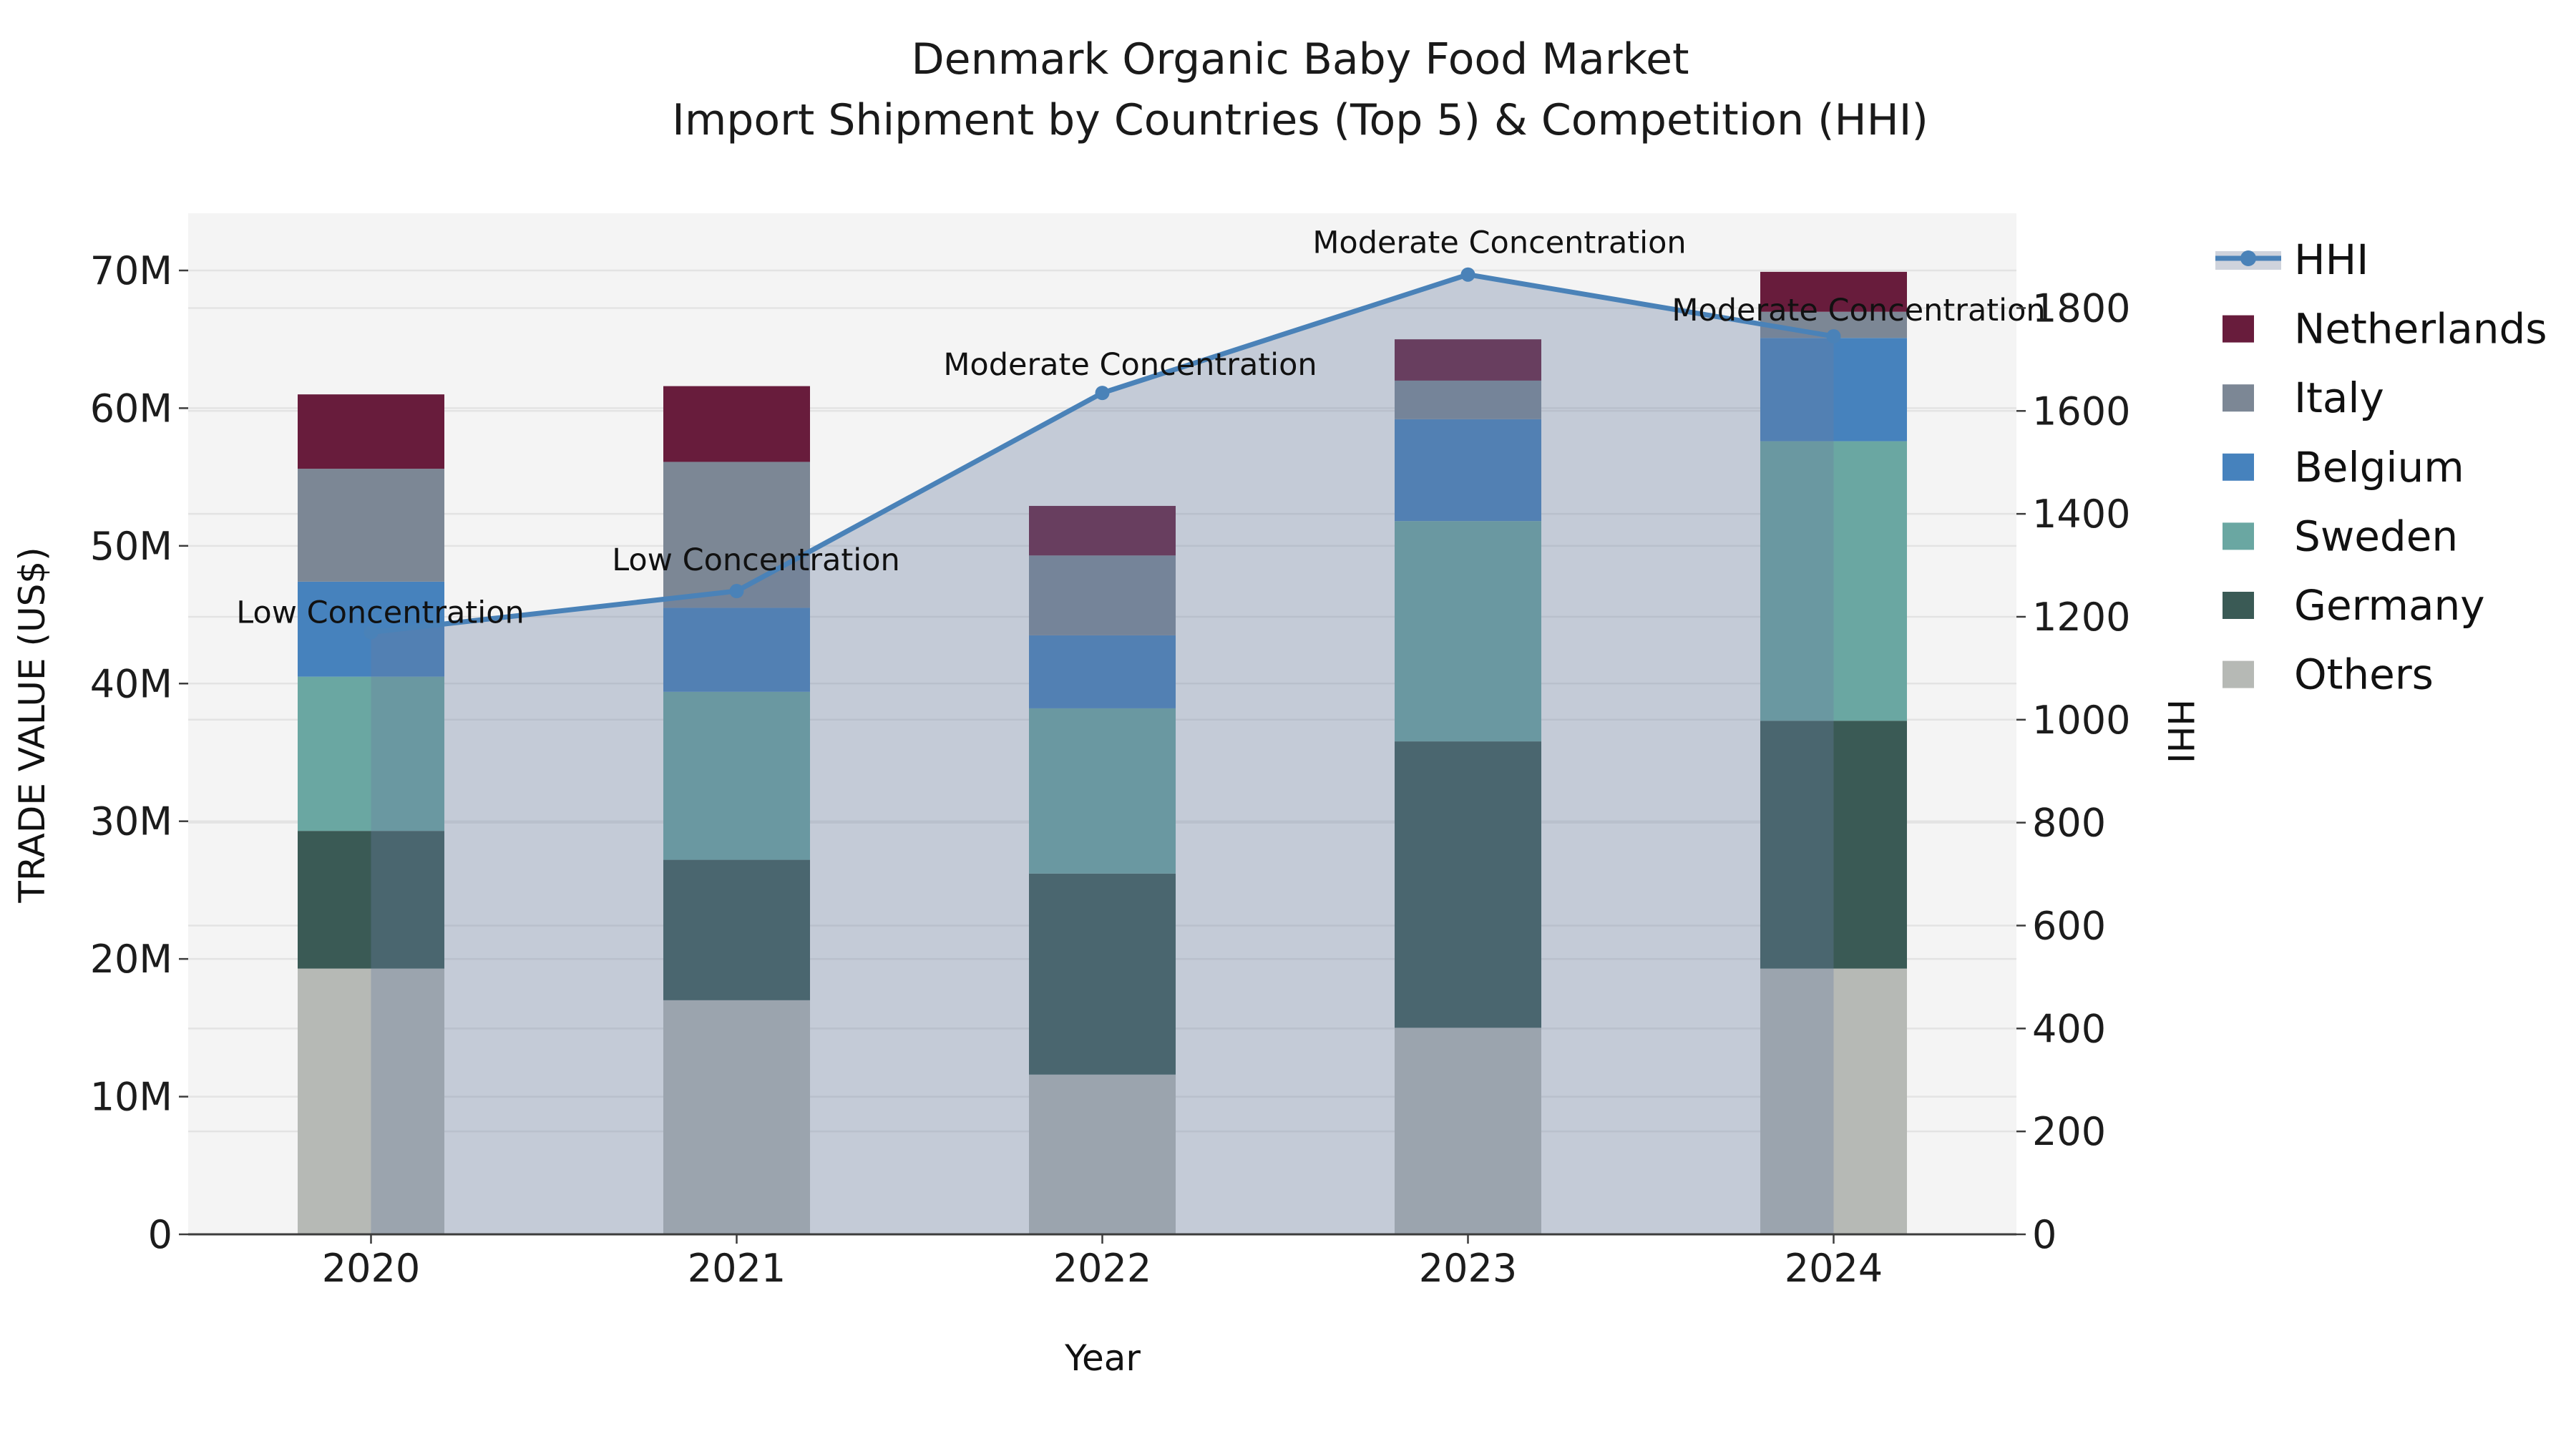 The height and width of the screenshot is (1449, 2576). What do you see at coordinates (371, 525) in the screenshot?
I see `bar-segment-2020-italy` at bounding box center [371, 525].